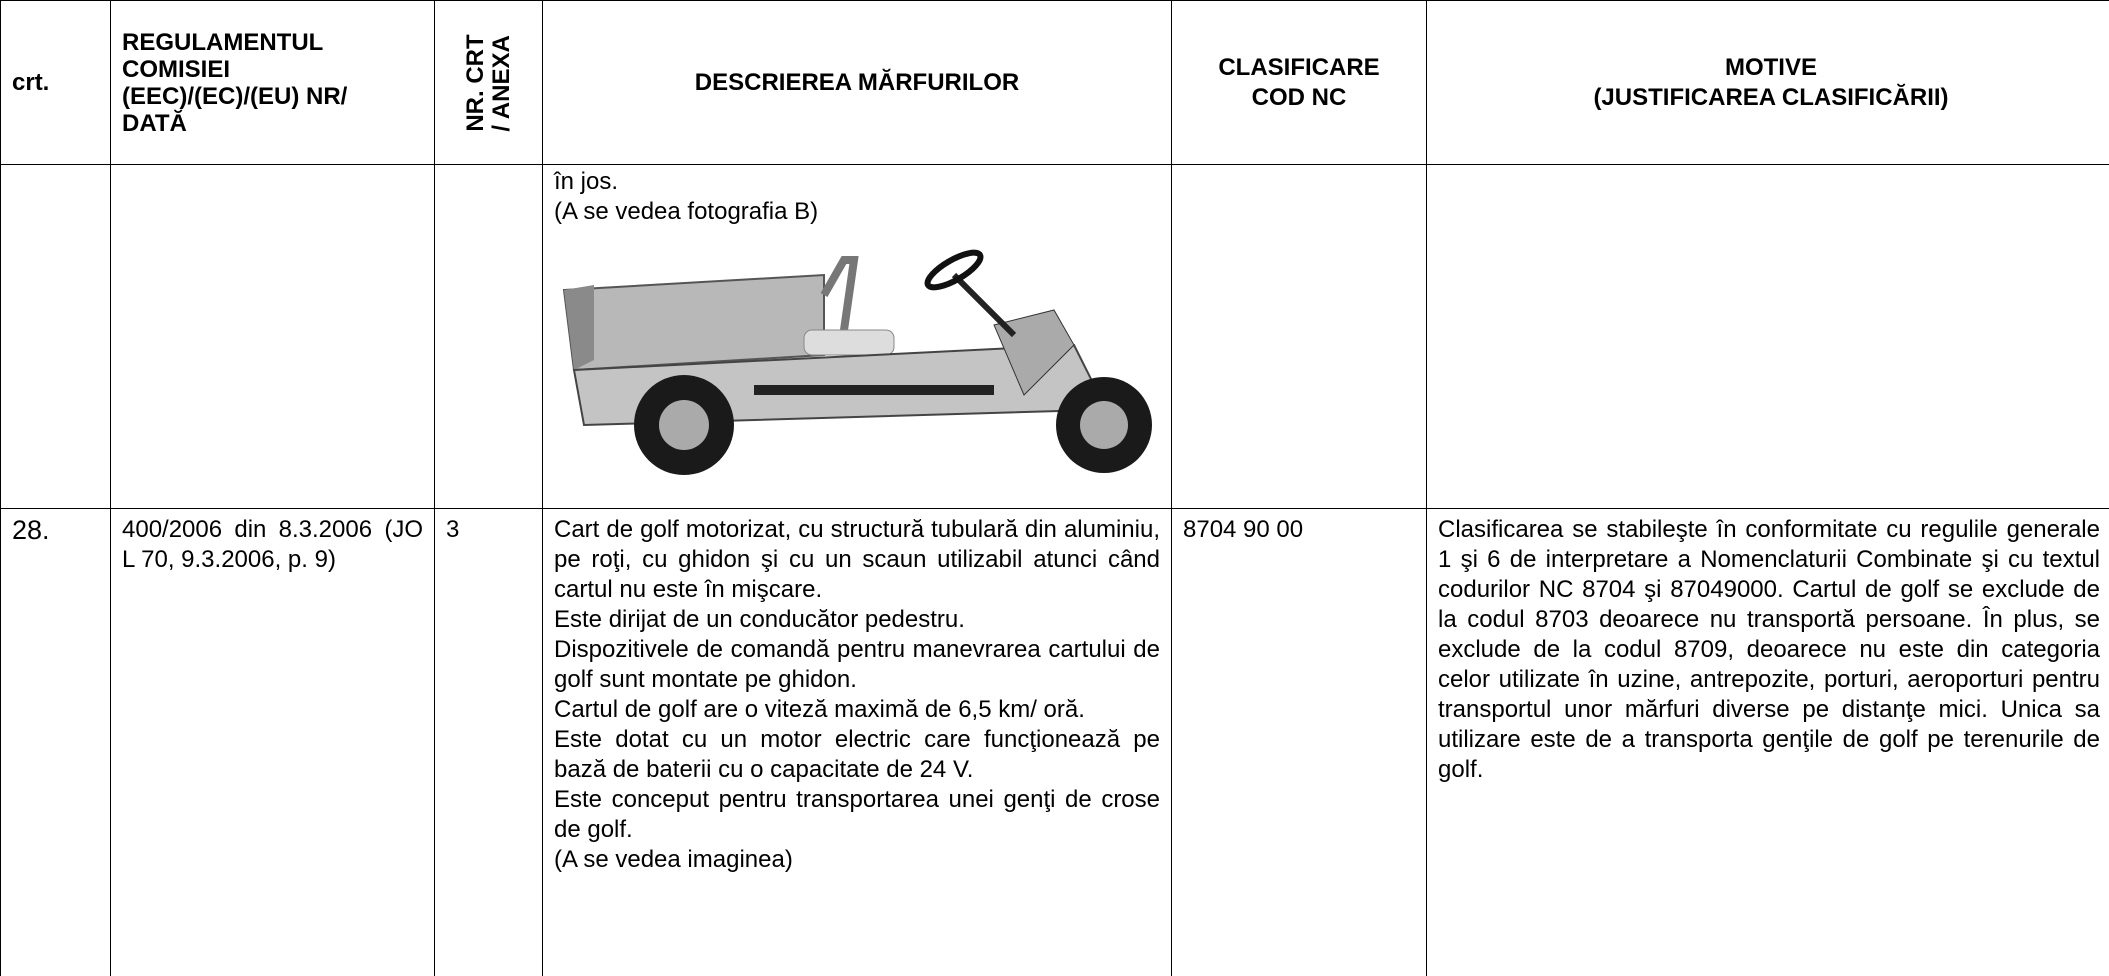 The width and height of the screenshot is (2109, 976). What do you see at coordinates (235, 96) in the screenshot?
I see `header-line: (EEC)/(EC)/(EU) NR/` at bounding box center [235, 96].